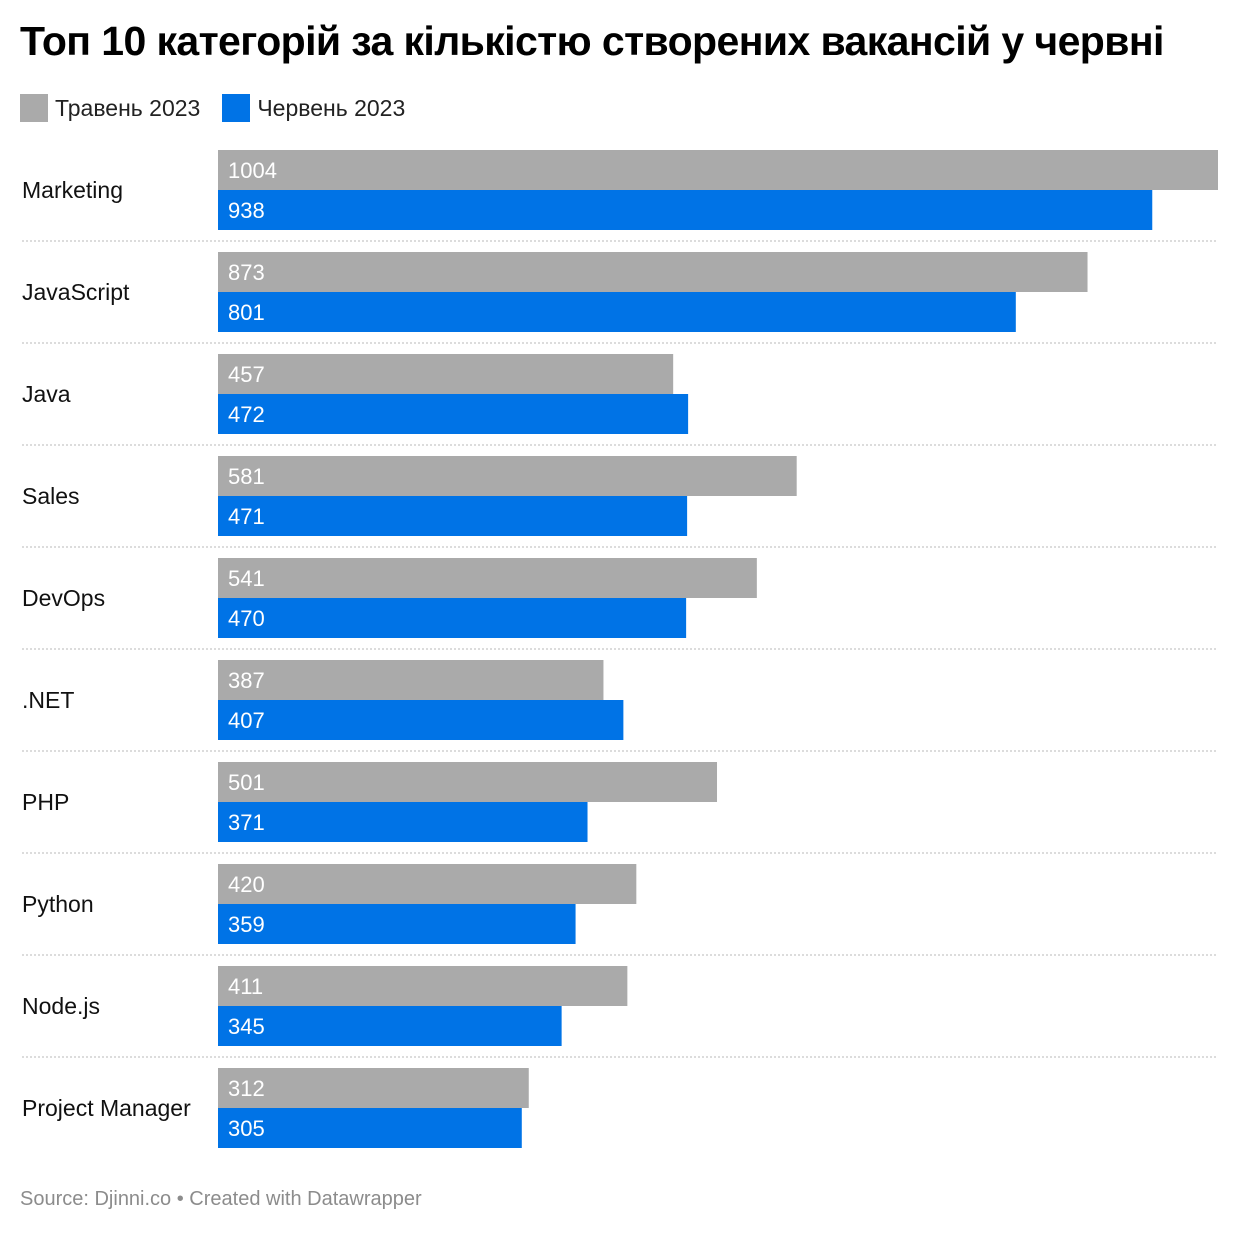 The width and height of the screenshot is (1240, 1236). I want to click on value-label: 470, so click(246, 618).